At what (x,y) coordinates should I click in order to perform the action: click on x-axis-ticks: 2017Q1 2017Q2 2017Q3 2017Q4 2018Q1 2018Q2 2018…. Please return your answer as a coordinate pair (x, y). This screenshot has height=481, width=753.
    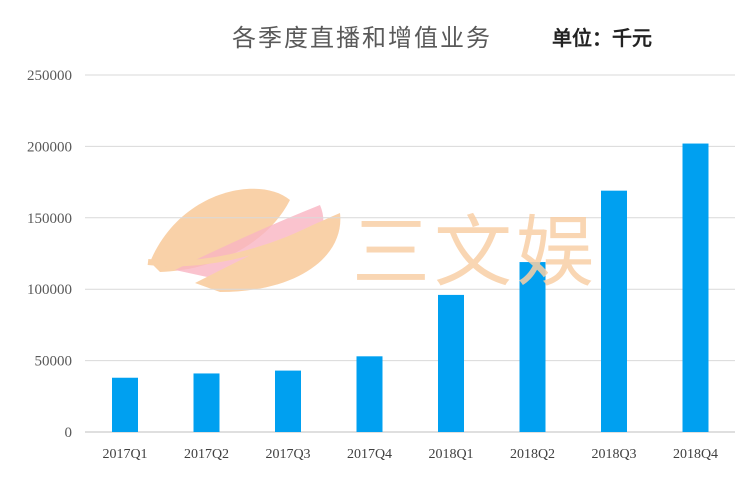
    Looking at the image, I should click on (410, 454).